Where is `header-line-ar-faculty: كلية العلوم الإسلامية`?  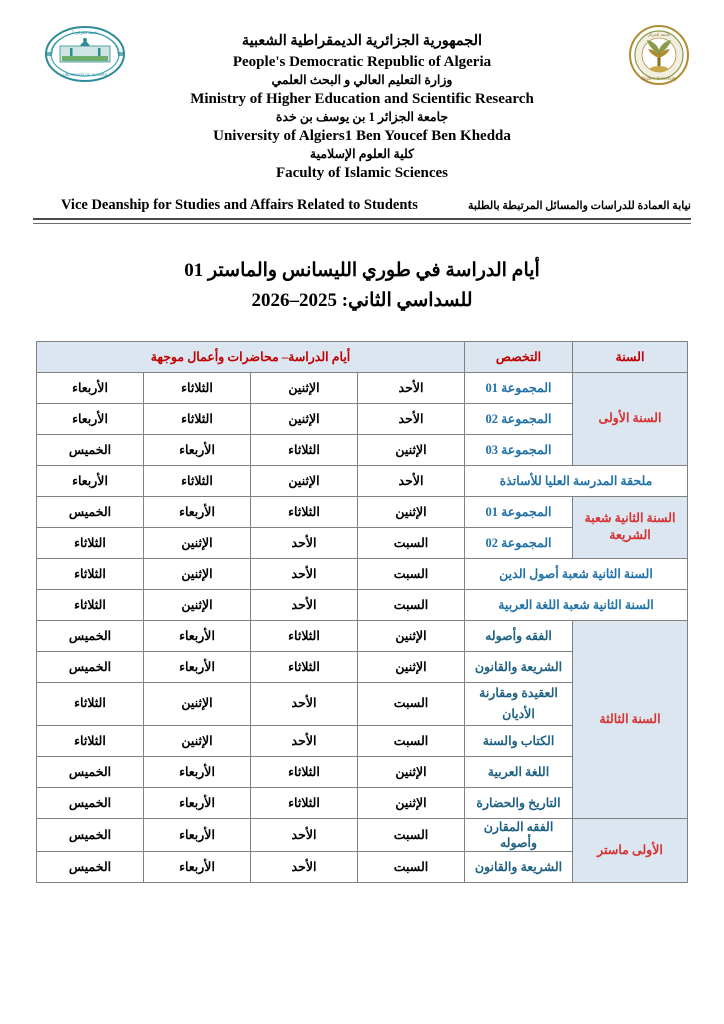 header-line-ar-faculty: كلية العلوم الإسلامية is located at coordinates (362, 154).